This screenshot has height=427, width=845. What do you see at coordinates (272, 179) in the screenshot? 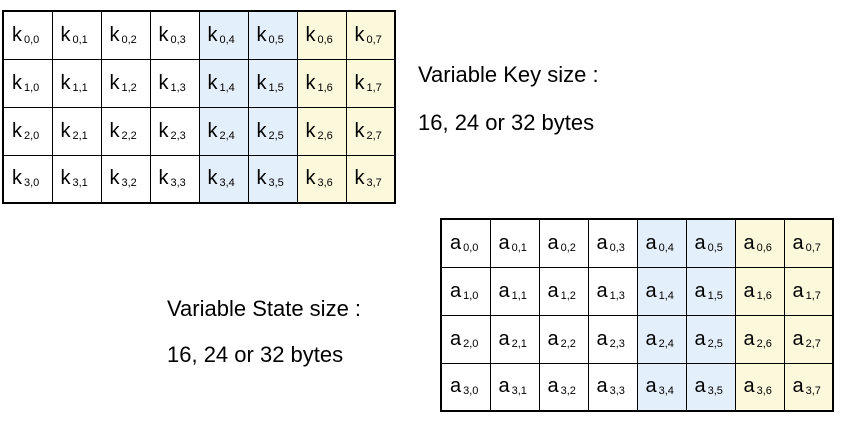
I see `key-cell-3-5: k 3,5` at bounding box center [272, 179].